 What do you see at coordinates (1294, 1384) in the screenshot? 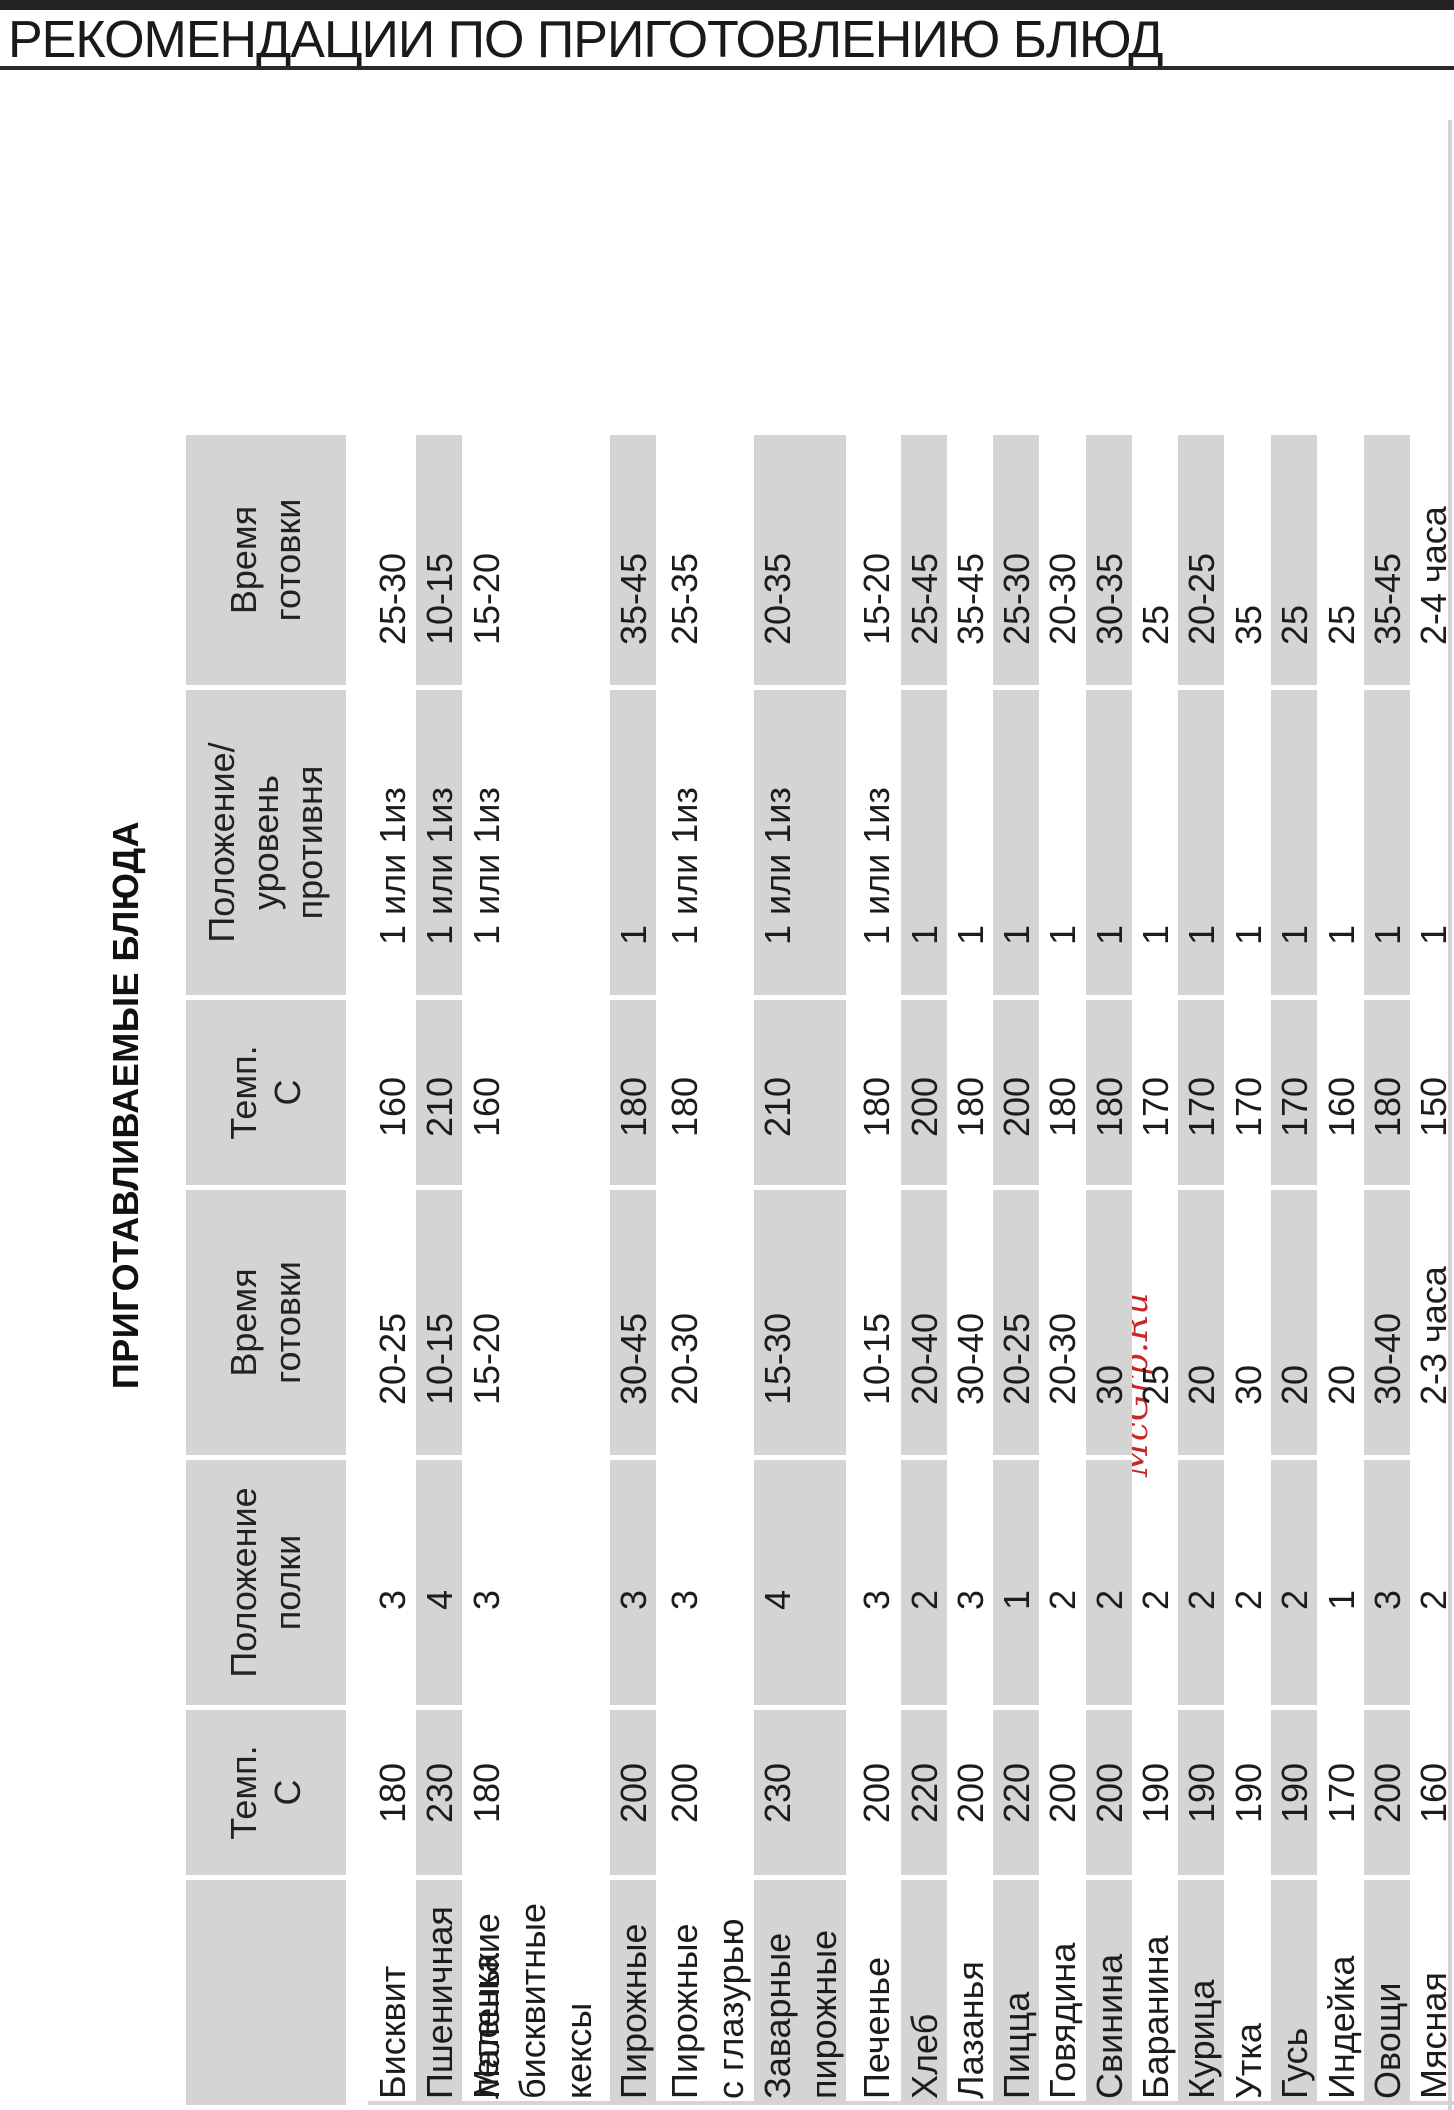
I see `cell-time1: 20` at bounding box center [1294, 1384].